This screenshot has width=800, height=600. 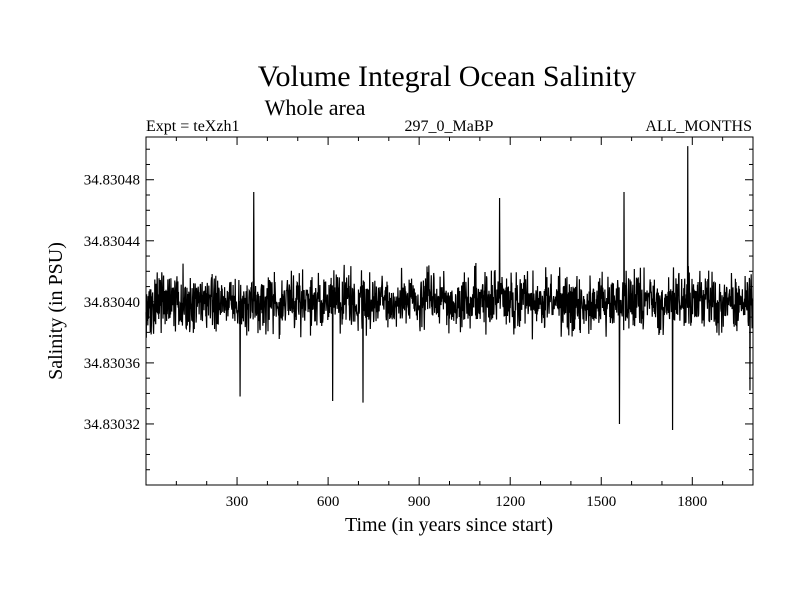 What do you see at coordinates (419, 502) in the screenshot?
I see `x-tick-label: 900` at bounding box center [419, 502].